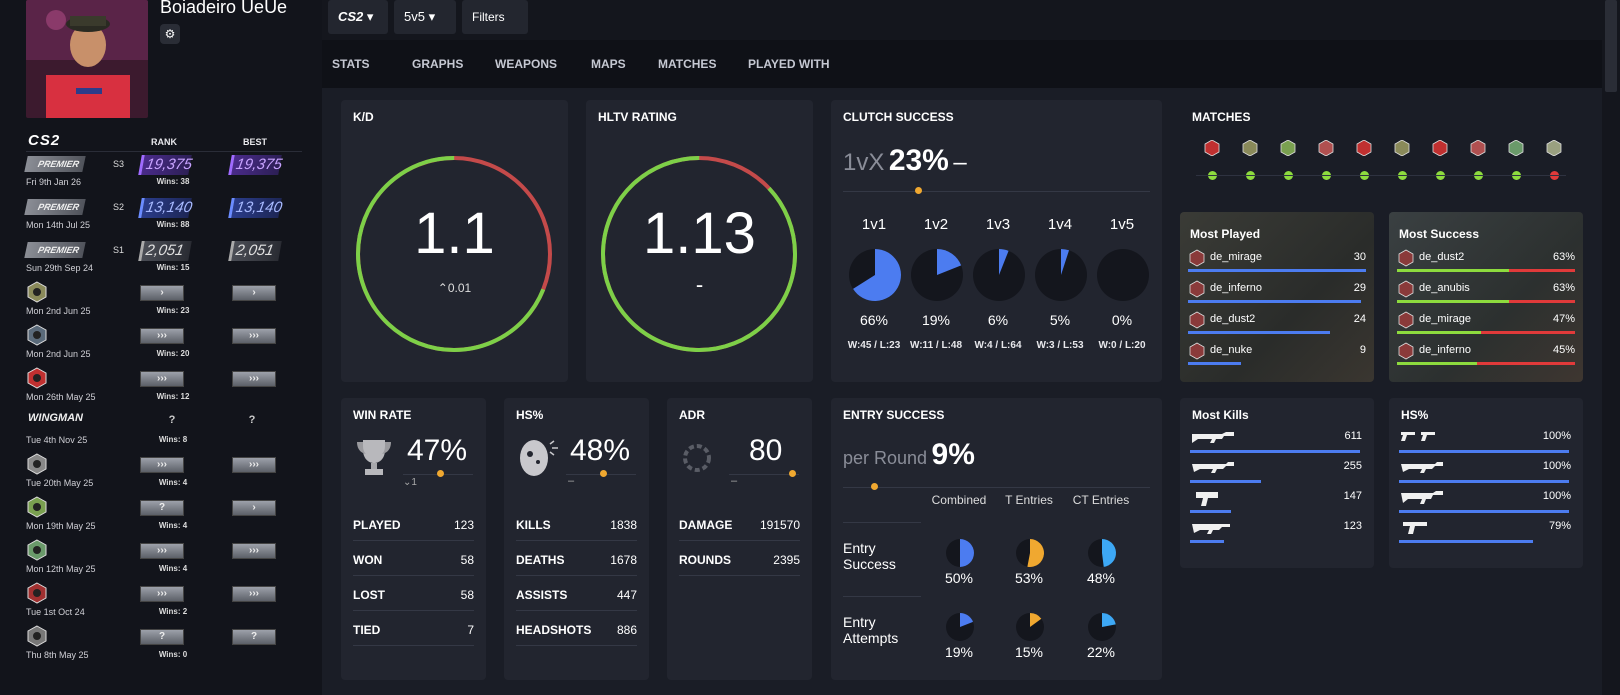 The height and width of the screenshot is (695, 1620). Describe the element at coordinates (382, 415) in the screenshot. I see `winrate-title: WIN RATE` at that location.